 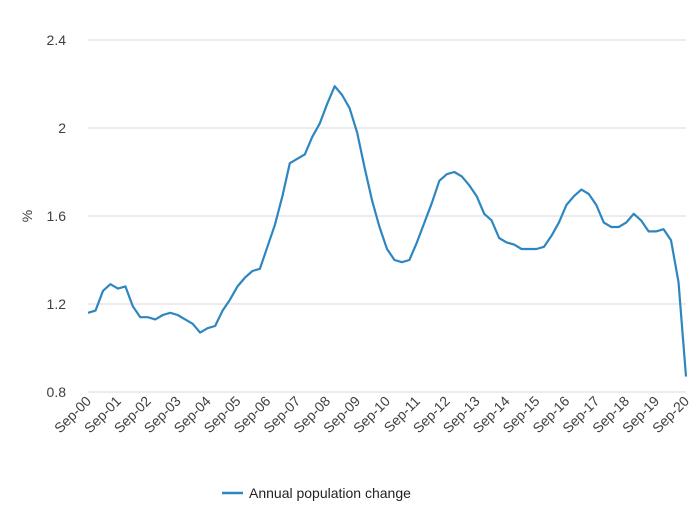 I want to click on y-tick-label: 2, so click(x=62, y=128).